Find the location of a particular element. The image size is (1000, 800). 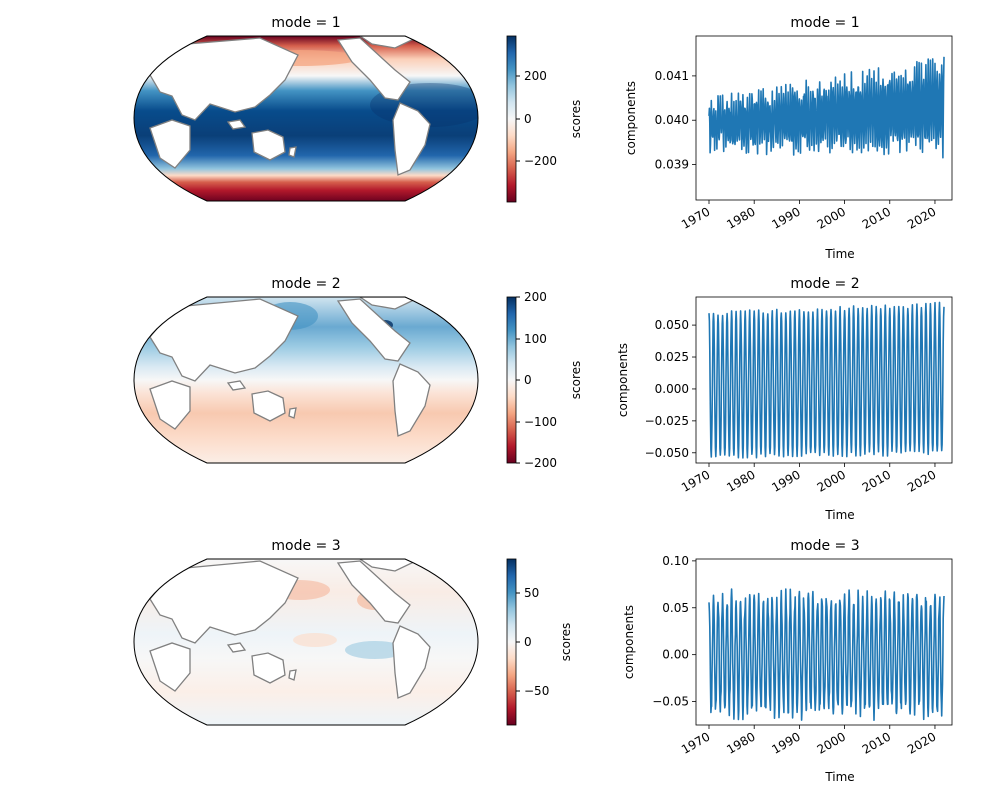

colorbar-tick-label: −50 is located at coordinates (536, 691).